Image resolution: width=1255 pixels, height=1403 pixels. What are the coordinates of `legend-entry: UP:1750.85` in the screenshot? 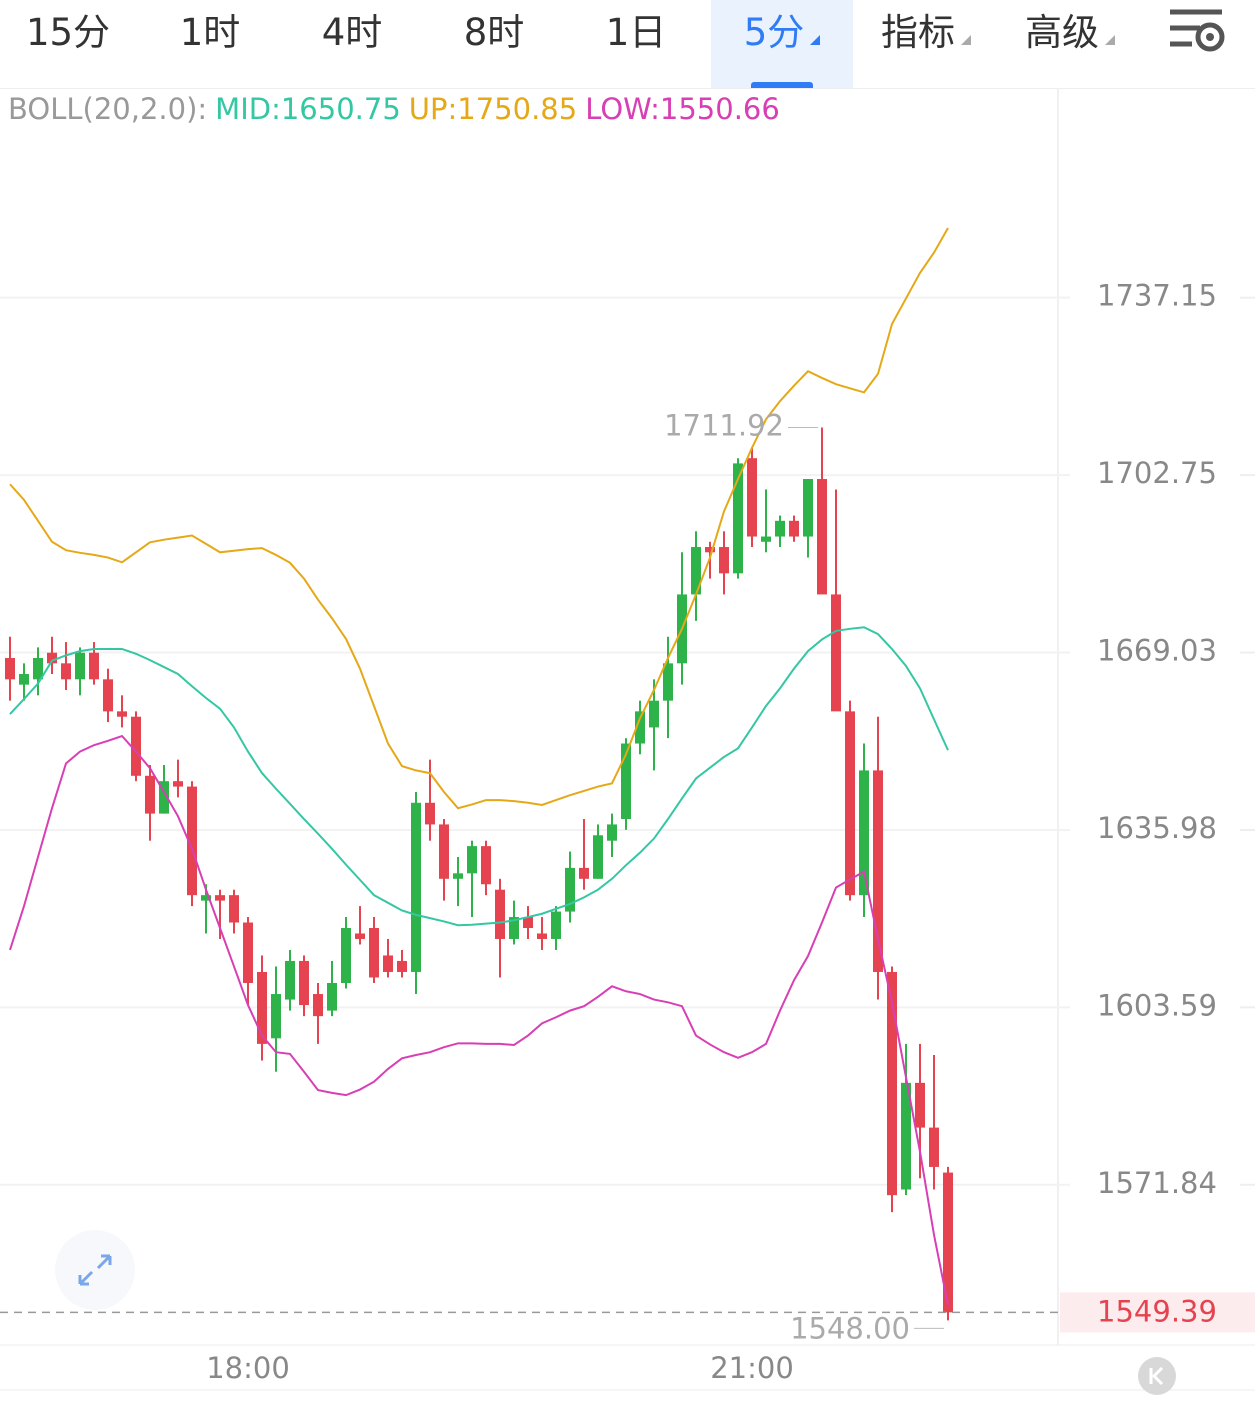 It's located at (493, 109).